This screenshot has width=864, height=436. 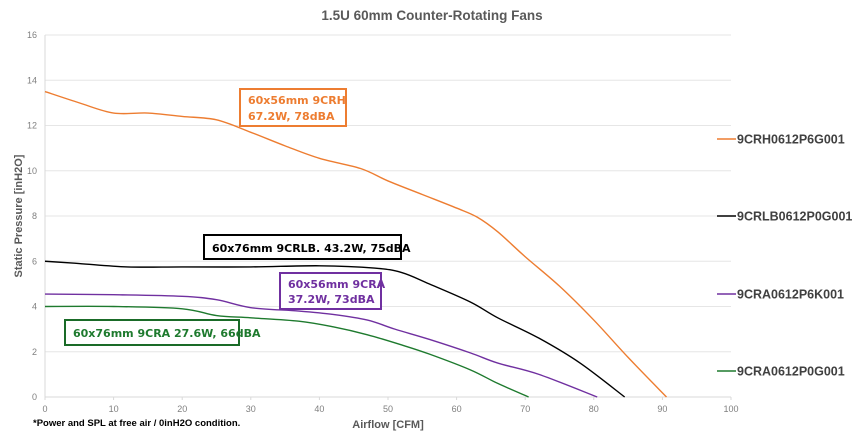 What do you see at coordinates (297, 100) in the screenshot?
I see `annotation-text: 60x56mm 9CRH` at bounding box center [297, 100].